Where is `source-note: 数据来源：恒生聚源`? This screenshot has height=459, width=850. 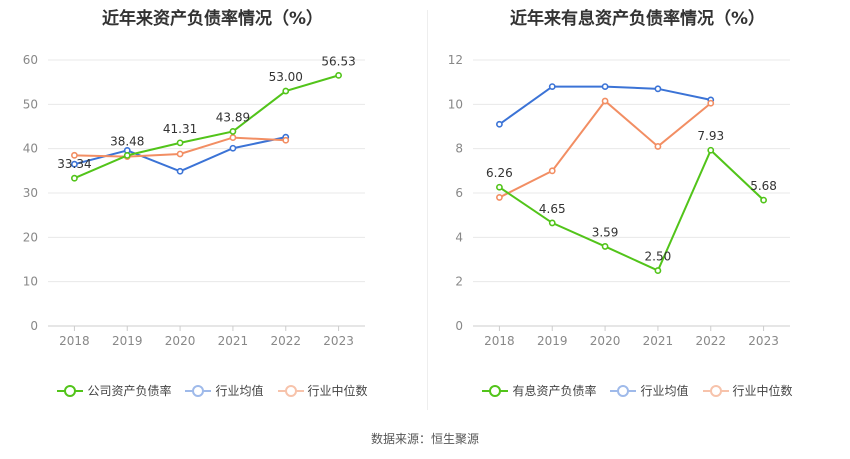 source-note: 数据来源：恒生聚源 is located at coordinates (424, 439).